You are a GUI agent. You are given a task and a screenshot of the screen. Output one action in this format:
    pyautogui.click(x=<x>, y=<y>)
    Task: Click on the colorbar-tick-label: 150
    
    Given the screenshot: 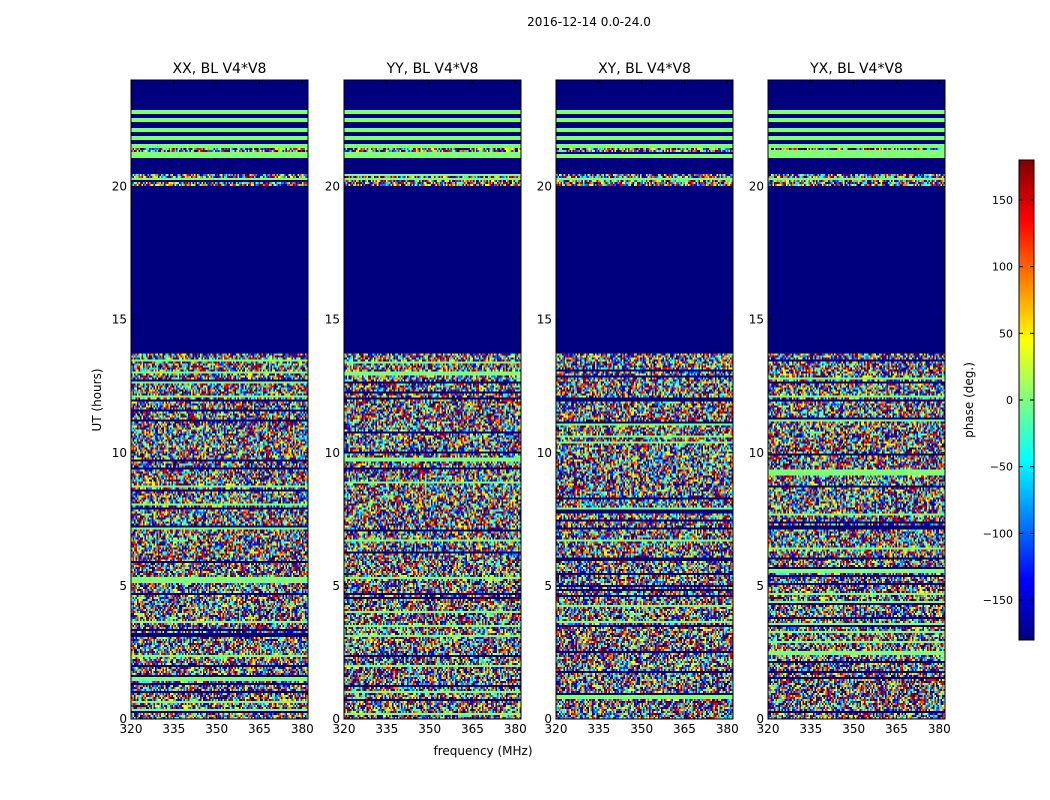 What is the action you would take?
    pyautogui.click(x=1002, y=200)
    